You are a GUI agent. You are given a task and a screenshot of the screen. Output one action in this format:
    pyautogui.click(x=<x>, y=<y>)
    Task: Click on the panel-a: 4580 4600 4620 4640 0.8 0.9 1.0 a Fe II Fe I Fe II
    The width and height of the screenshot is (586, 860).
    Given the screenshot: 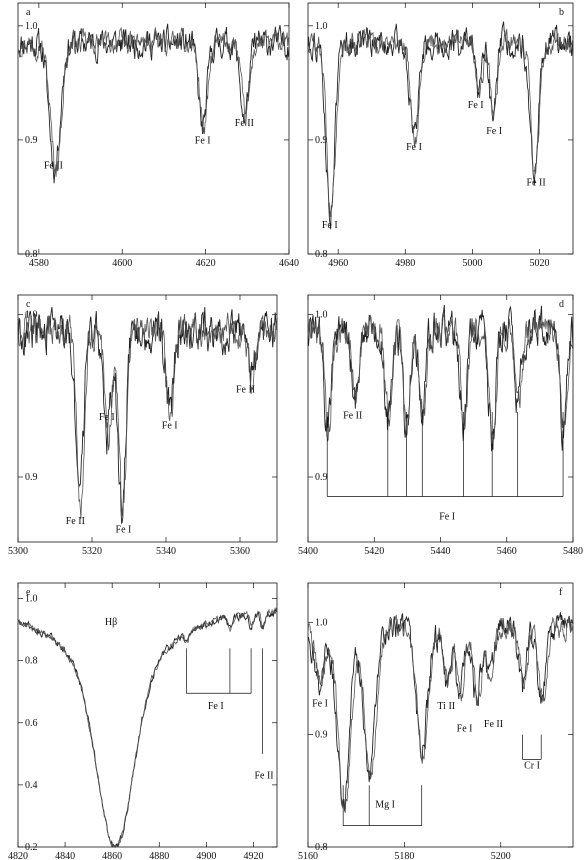 What is the action you would take?
    pyautogui.click(x=158, y=135)
    